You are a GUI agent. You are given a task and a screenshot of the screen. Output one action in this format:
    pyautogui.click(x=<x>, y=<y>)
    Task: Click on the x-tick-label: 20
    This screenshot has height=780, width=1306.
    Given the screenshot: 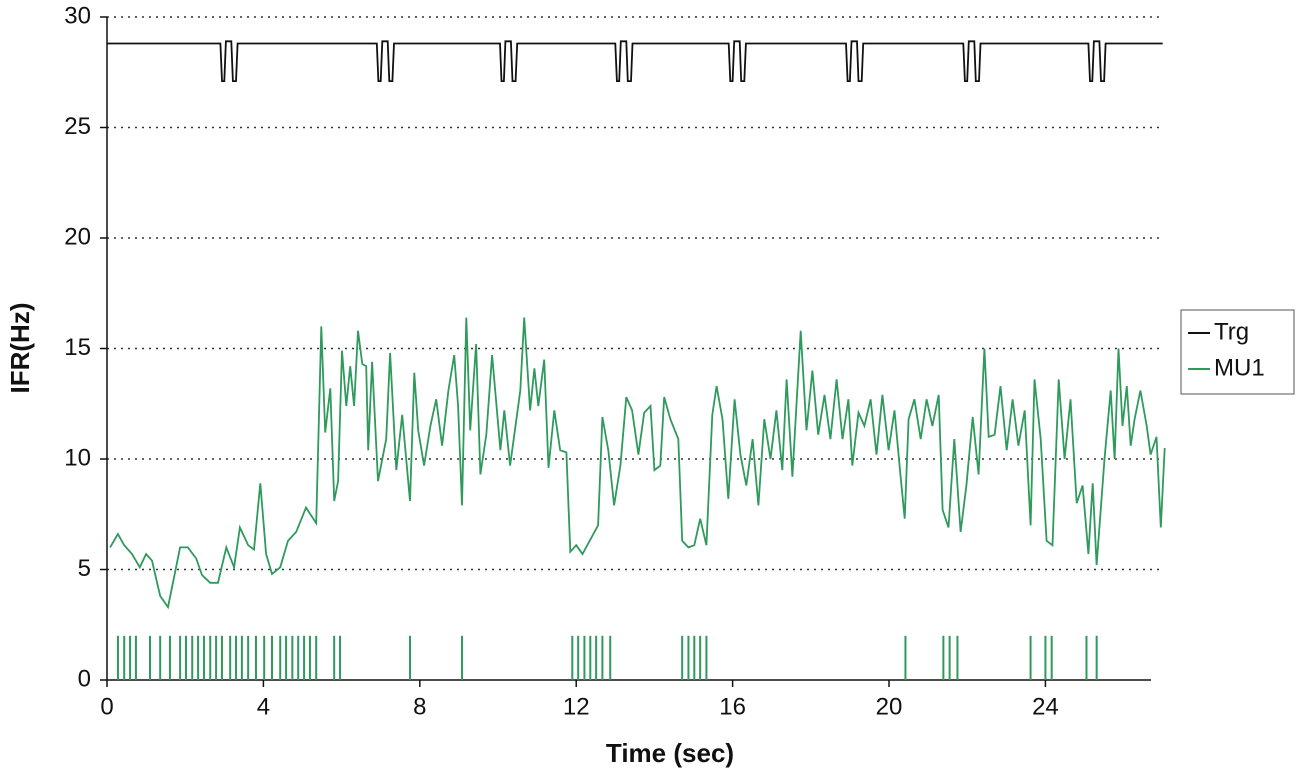 What is the action you would take?
    pyautogui.click(x=889, y=706)
    